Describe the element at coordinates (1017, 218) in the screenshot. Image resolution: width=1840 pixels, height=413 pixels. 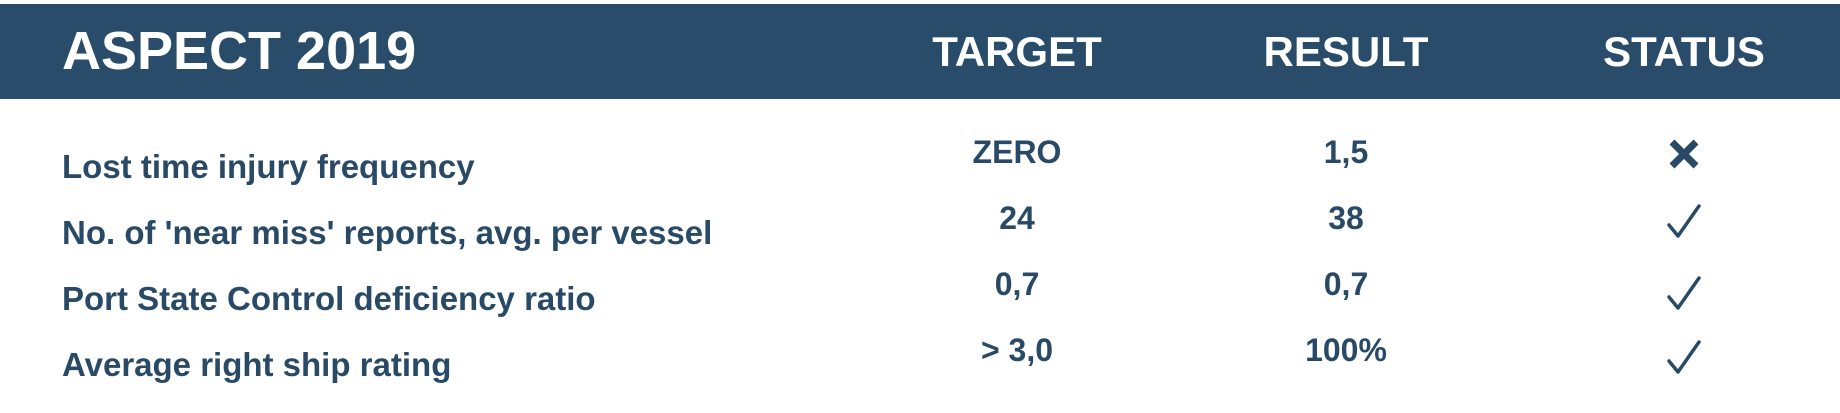
I see `row-target: 24` at that location.